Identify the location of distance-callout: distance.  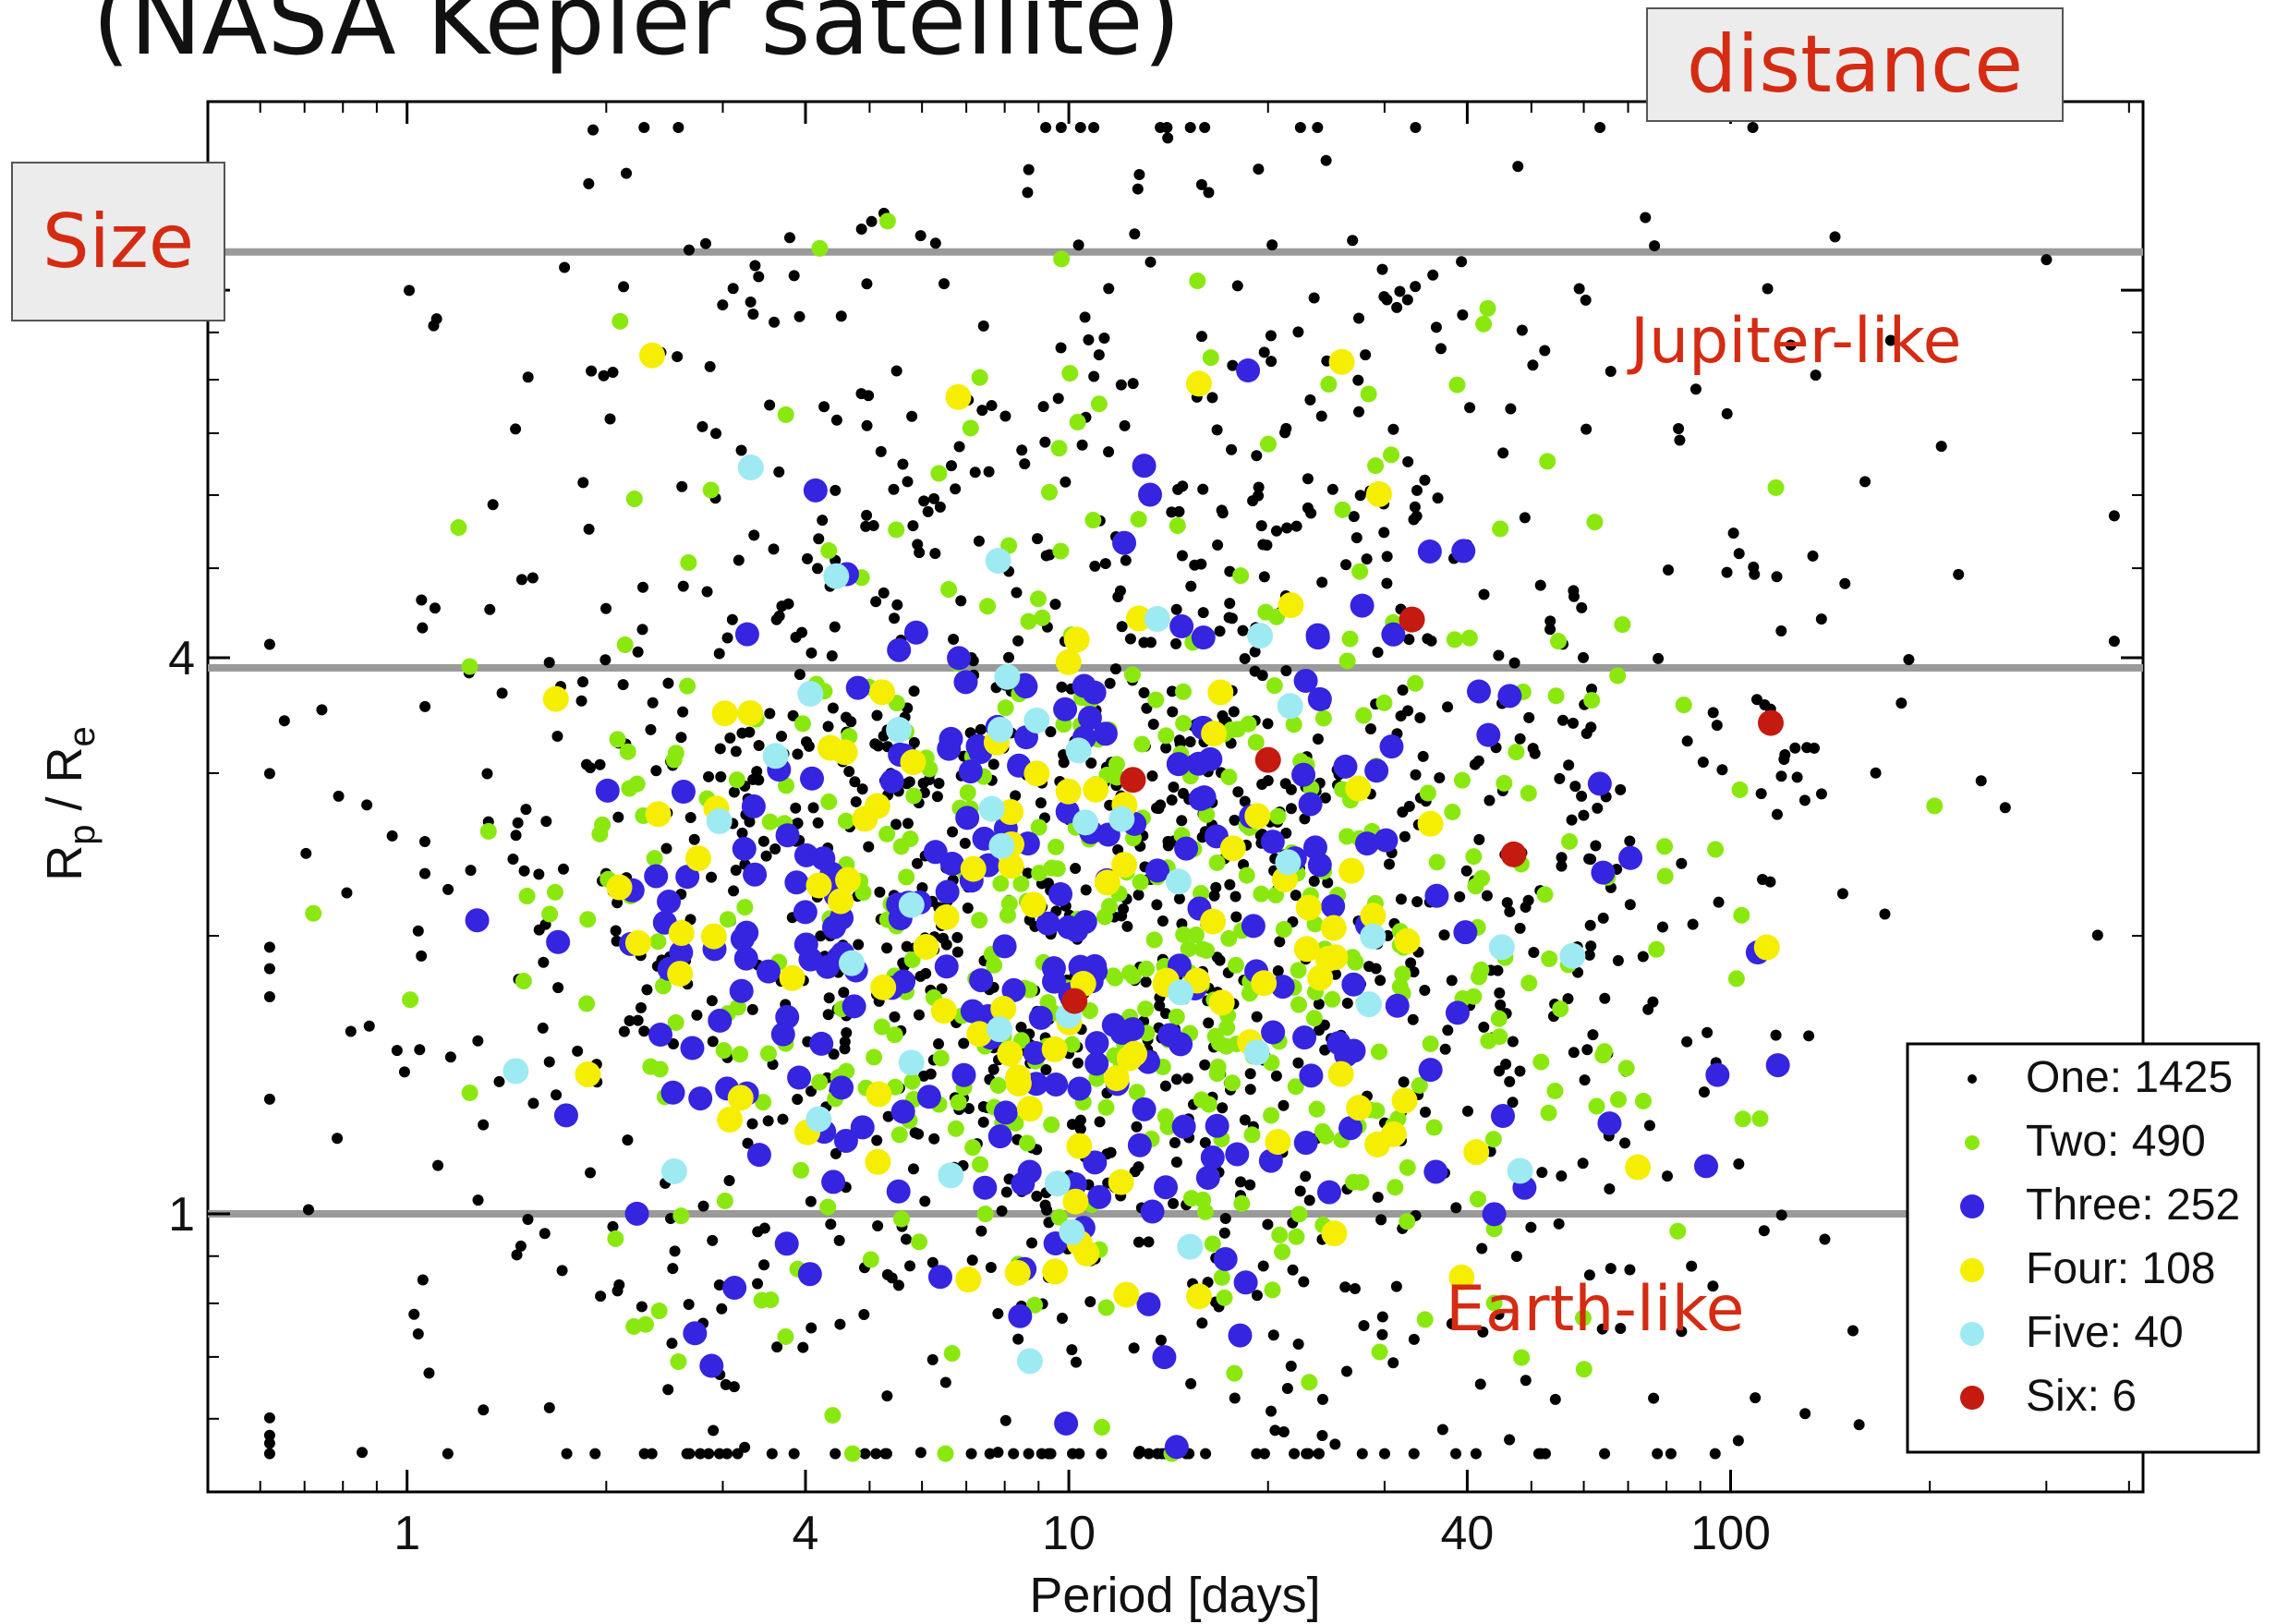
(1855, 65).